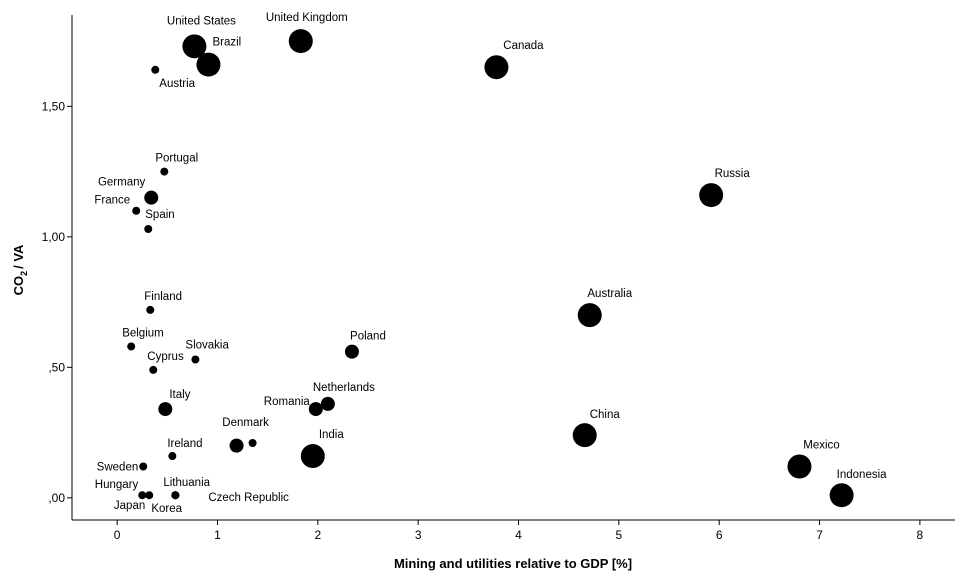  Describe the element at coordinates (163, 297) in the screenshot. I see `point-label-finland: Finland` at that location.